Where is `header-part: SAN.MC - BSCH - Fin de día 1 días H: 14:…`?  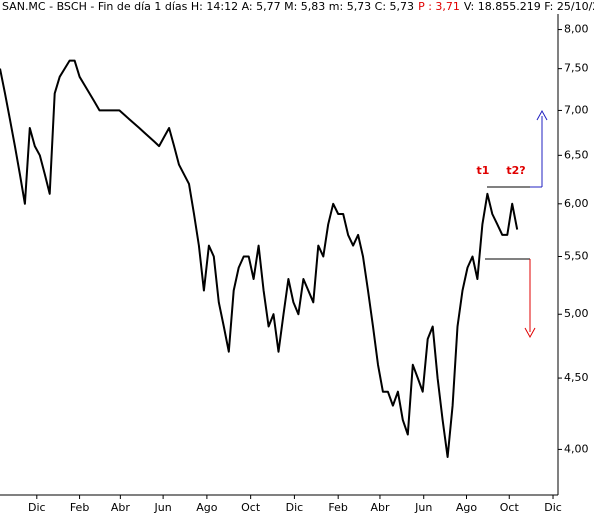
header-part: SAN.MC - BSCH - Fin de día 1 días H: 14:… is located at coordinates (208, 6).